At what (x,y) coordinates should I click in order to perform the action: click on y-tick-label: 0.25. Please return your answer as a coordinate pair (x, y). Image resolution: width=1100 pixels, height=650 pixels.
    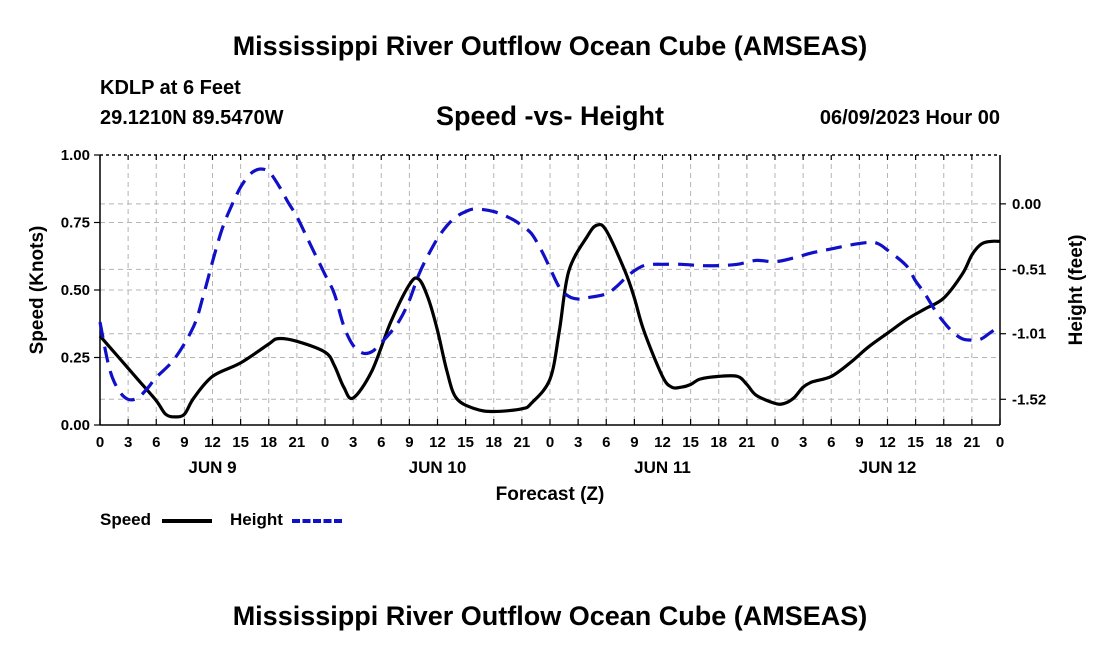
    Looking at the image, I should click on (75, 358).